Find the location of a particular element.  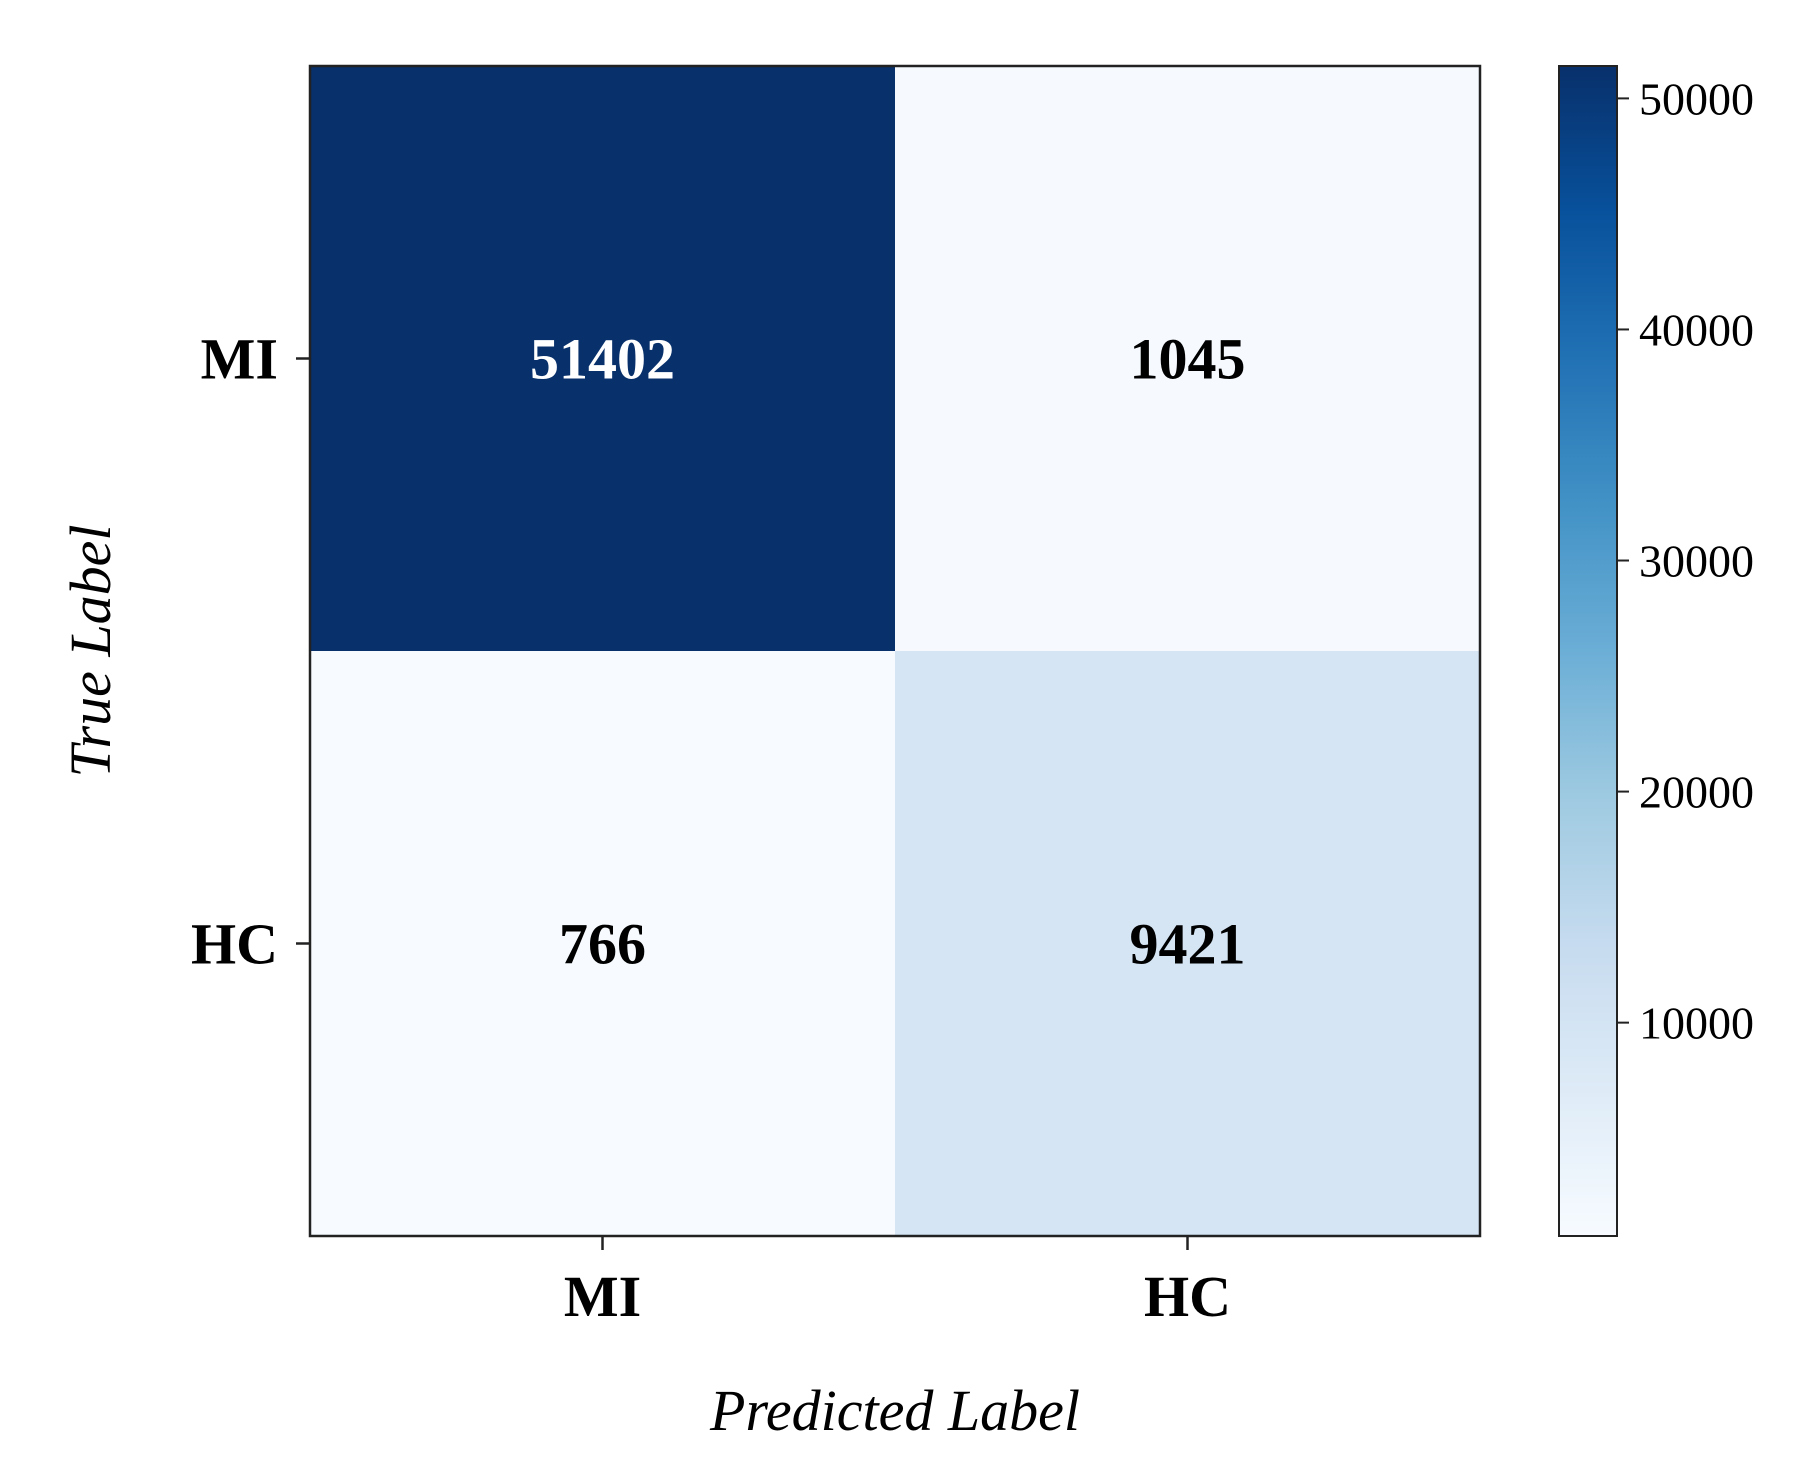

y-axis: MI HC is located at coordinates (250, 652).